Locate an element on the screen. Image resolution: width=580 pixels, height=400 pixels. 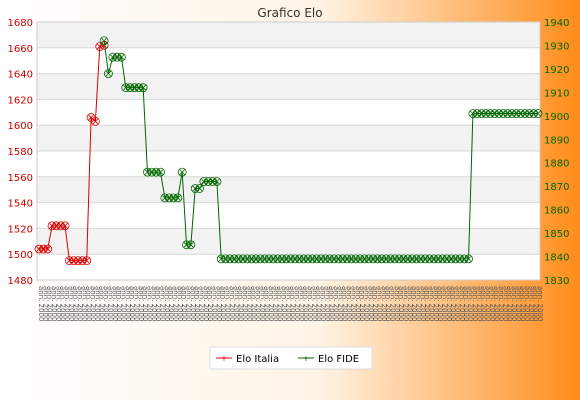
y-left-tick-label: 1500 is located at coordinates (20, 255).